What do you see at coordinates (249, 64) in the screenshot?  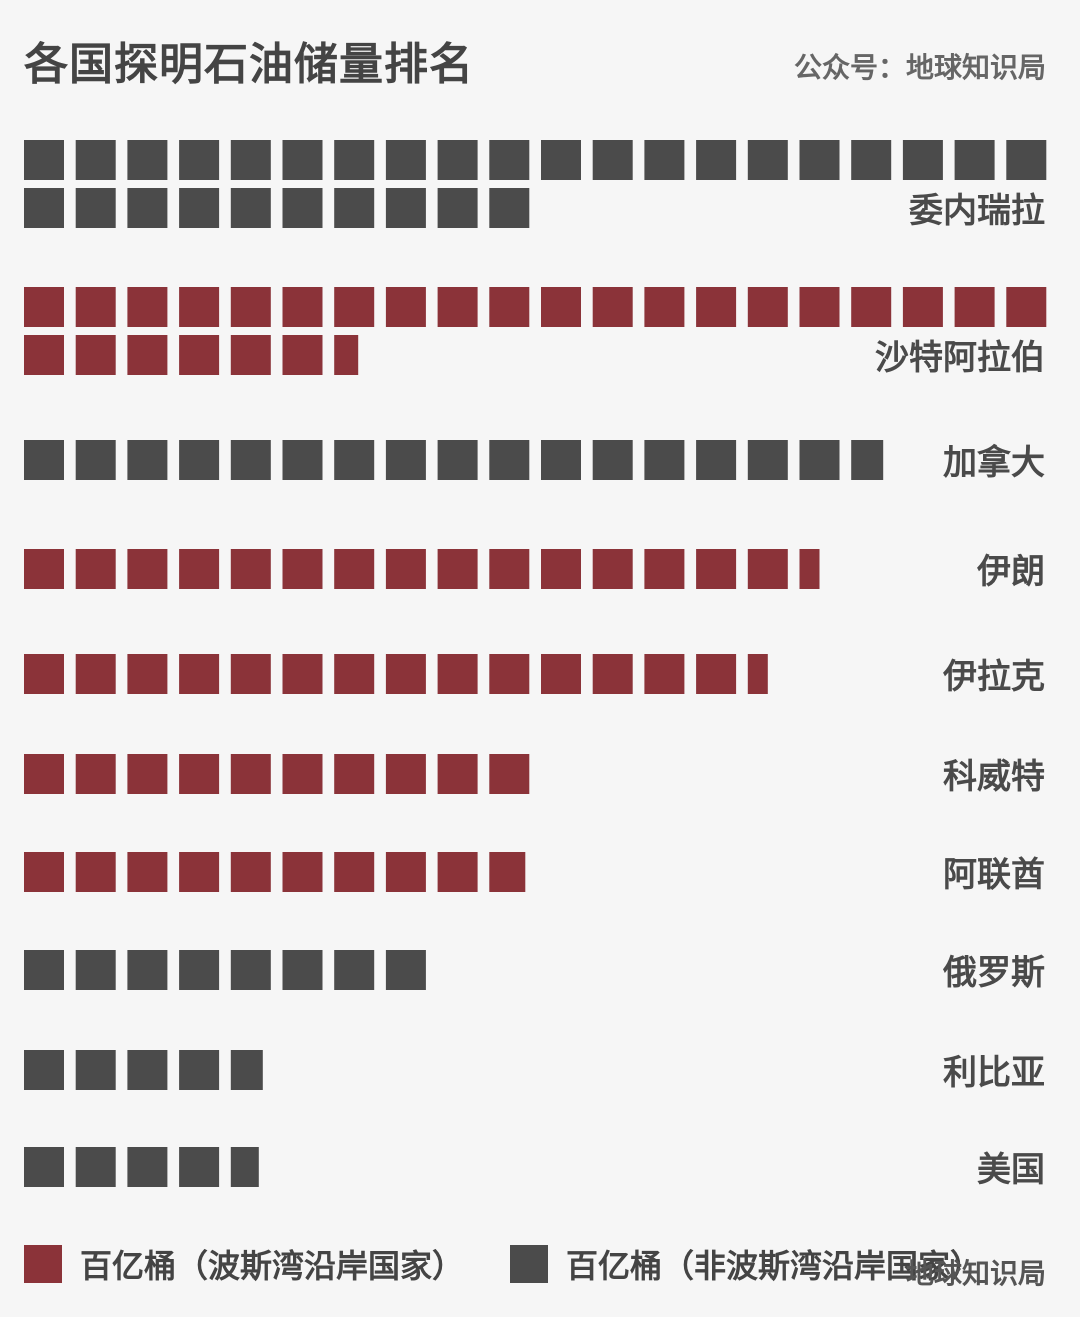 I see `chart-title: 各国探明石油储量排名` at bounding box center [249, 64].